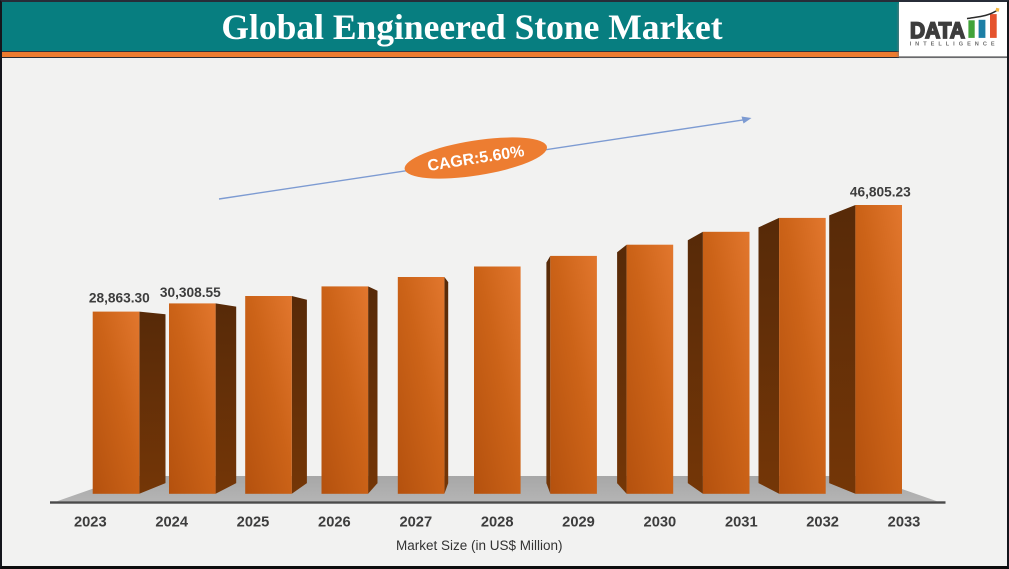  Describe the element at coordinates (953, 45) in the screenshot. I see `svg-text: INTELLIGENCE` at that location.